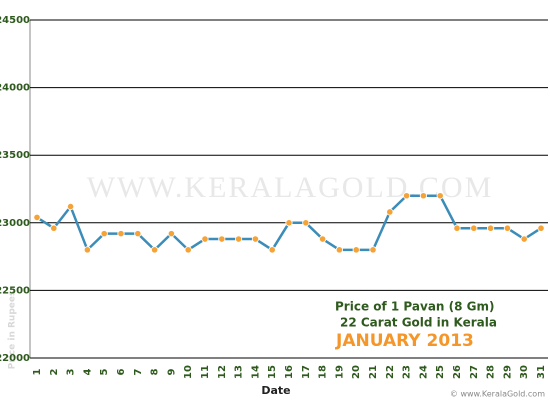 The height and width of the screenshot is (400, 550). What do you see at coordinates (54, 371) in the screenshot?
I see `x-tick-label: 2` at bounding box center [54, 371].